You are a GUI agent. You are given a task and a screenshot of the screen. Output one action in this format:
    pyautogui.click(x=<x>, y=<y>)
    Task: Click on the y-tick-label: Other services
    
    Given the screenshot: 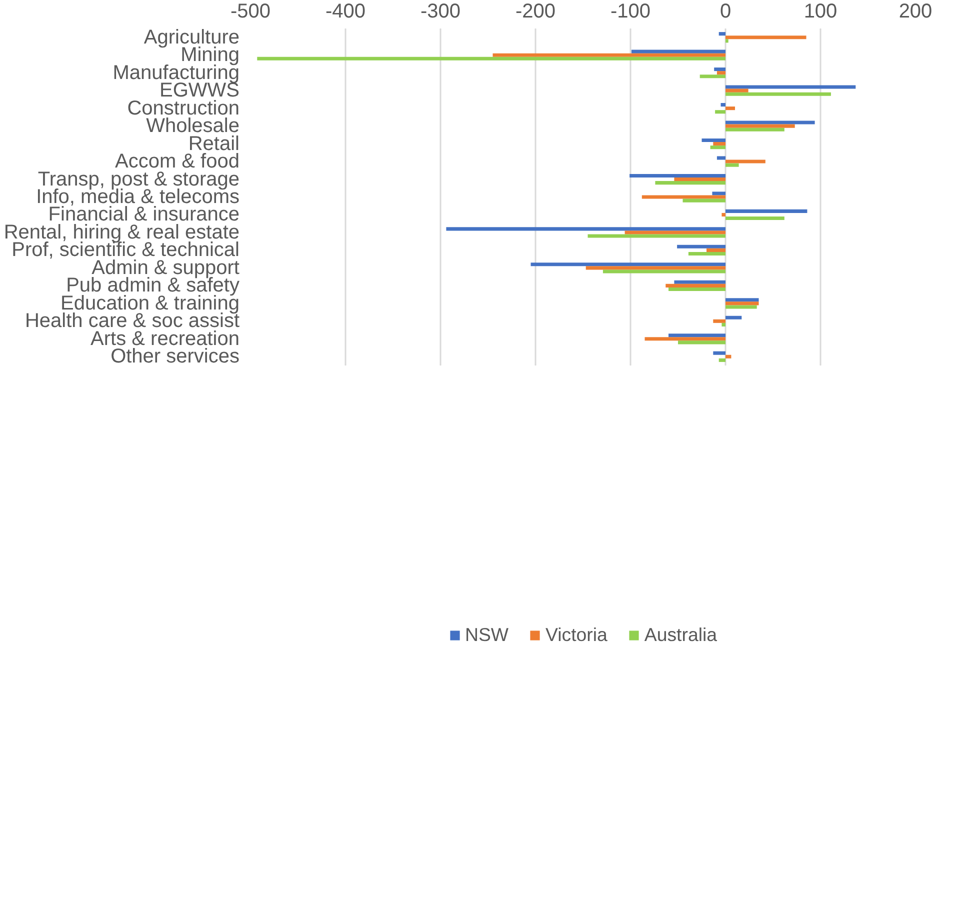 What is the action you would take?
    pyautogui.click(x=175, y=357)
    